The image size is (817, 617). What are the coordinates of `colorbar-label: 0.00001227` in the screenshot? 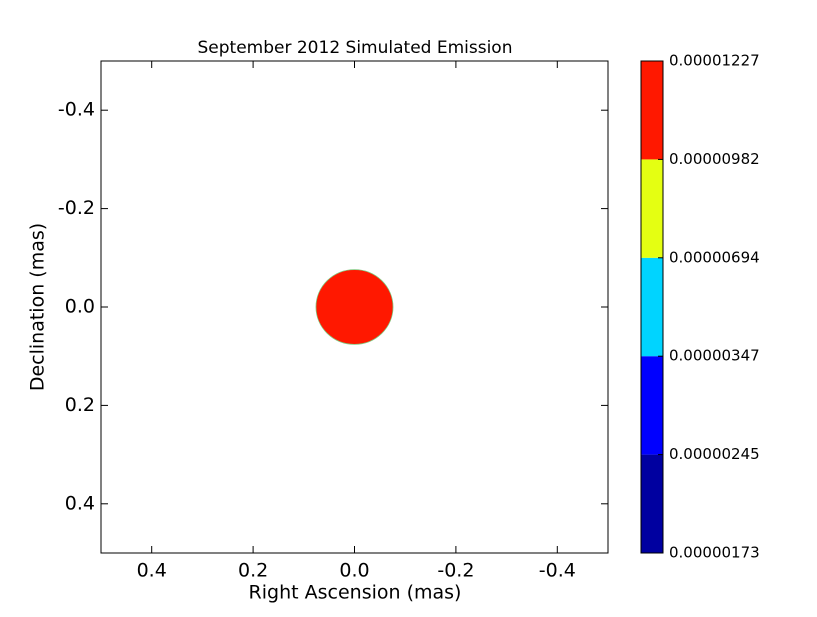 It's located at (714, 61).